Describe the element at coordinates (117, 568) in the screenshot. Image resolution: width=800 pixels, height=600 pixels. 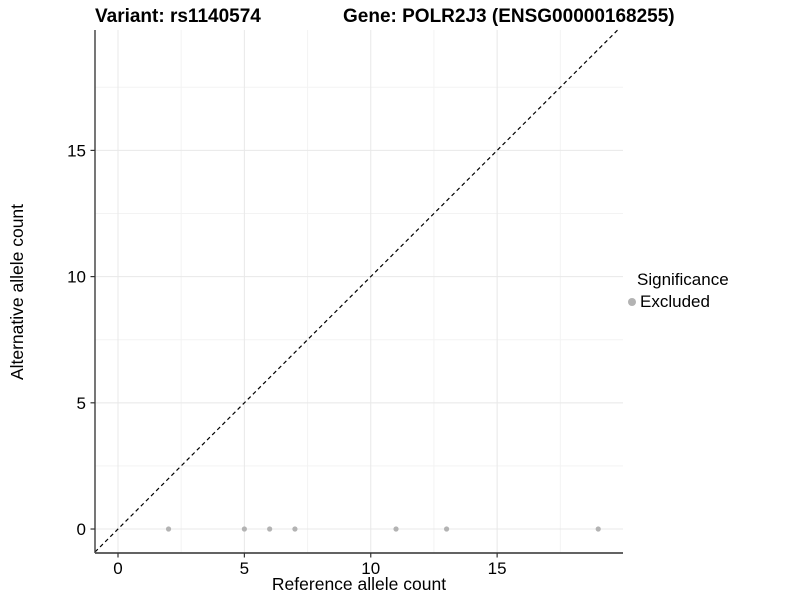
I see `x-tick-label: 0` at that location.